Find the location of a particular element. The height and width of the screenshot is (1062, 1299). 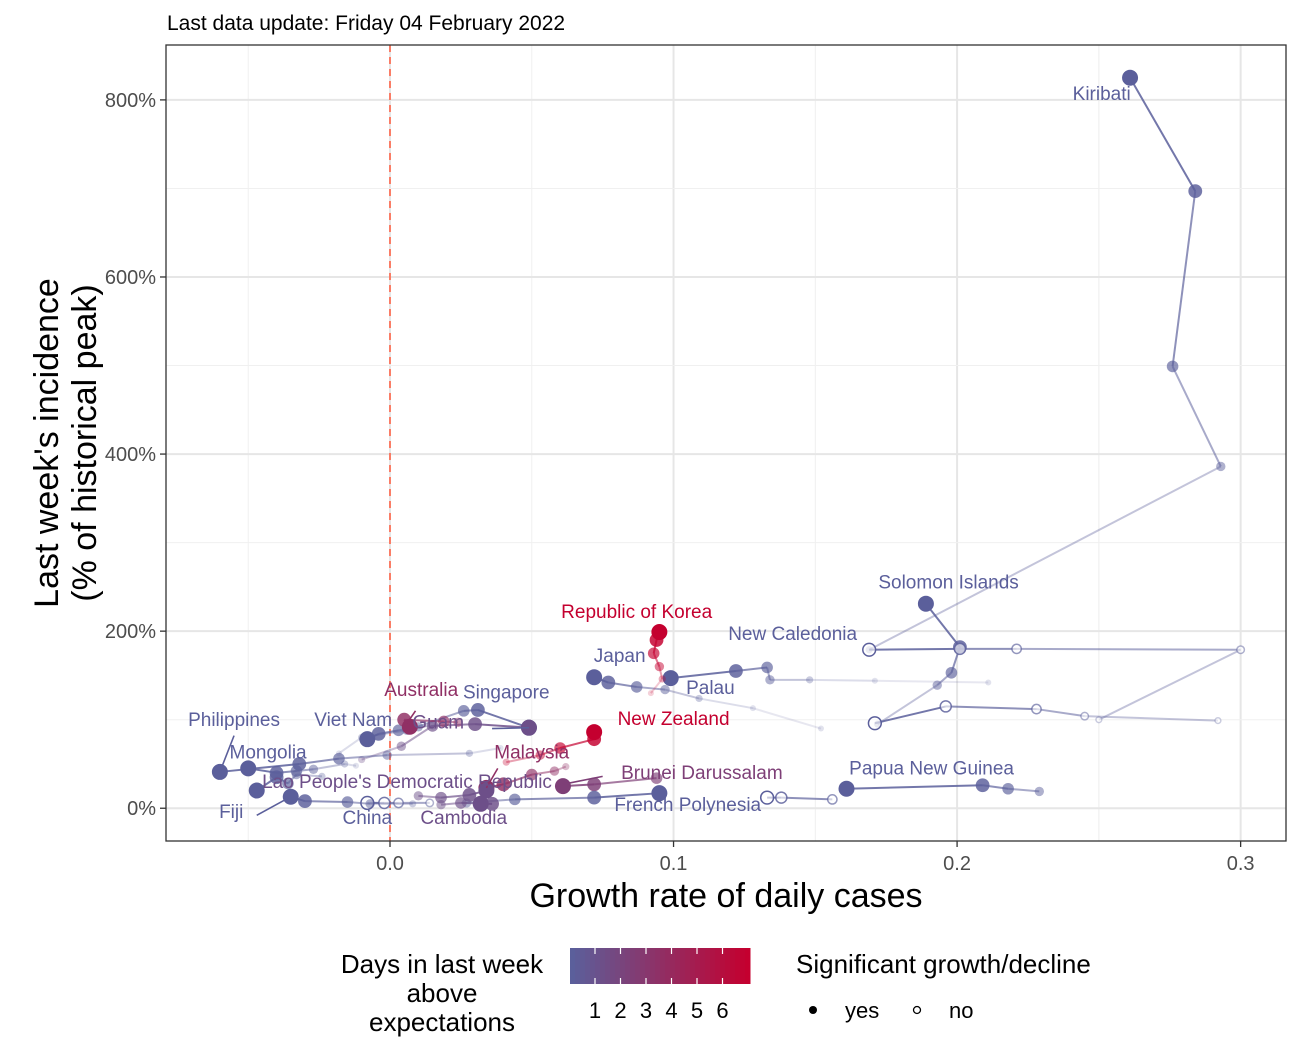

country-label: Australia is located at coordinates (421, 690).